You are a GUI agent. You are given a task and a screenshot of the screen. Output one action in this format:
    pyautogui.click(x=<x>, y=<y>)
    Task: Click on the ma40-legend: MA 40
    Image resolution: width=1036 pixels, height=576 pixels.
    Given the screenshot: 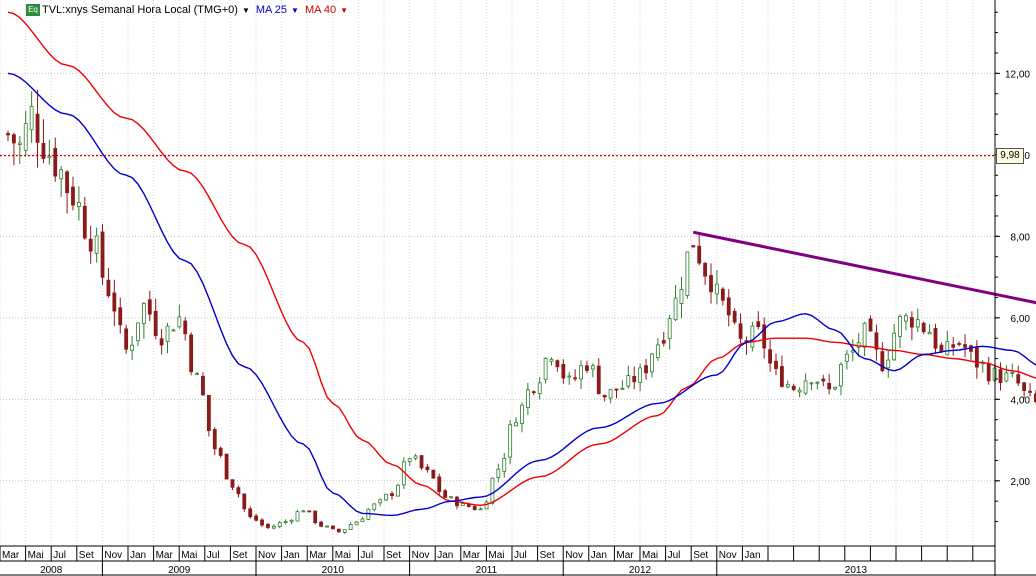 What is the action you would take?
    pyautogui.click(x=320, y=10)
    